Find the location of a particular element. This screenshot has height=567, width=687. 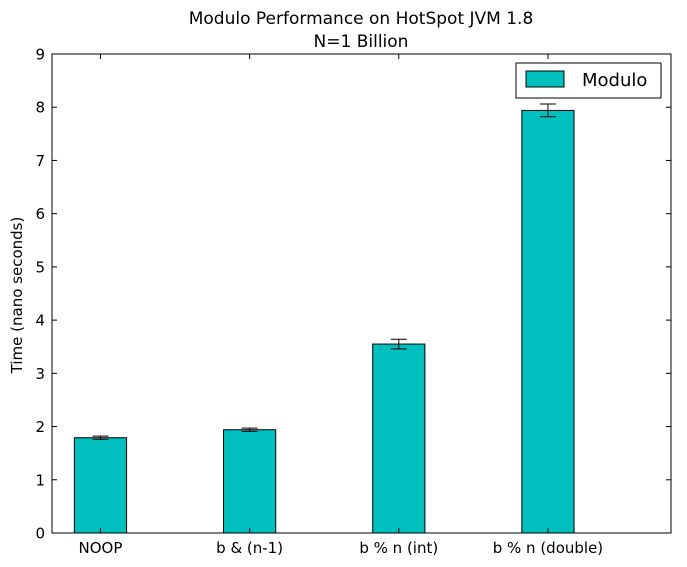

x-tick-label: b & (n-1) is located at coordinates (249, 548).